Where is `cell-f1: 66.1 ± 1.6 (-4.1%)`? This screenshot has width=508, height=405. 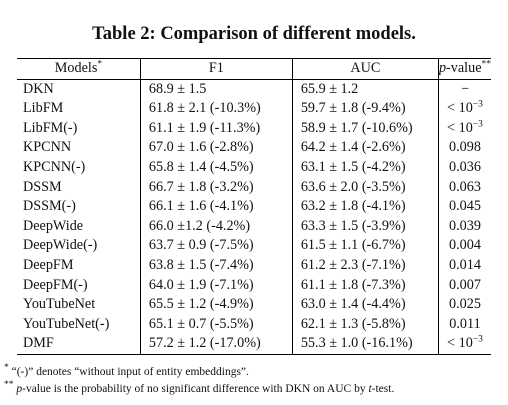
cell-f1: 66.1 ± 1.6 (-4.1%) is located at coordinates (216, 207).